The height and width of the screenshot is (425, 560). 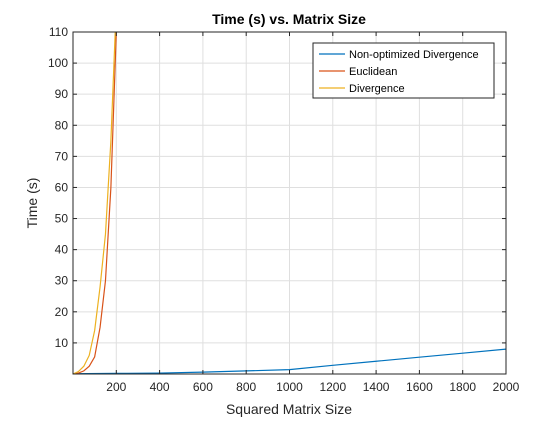 What do you see at coordinates (62, 219) in the screenshot?
I see `y-tick-label: 50` at bounding box center [62, 219].